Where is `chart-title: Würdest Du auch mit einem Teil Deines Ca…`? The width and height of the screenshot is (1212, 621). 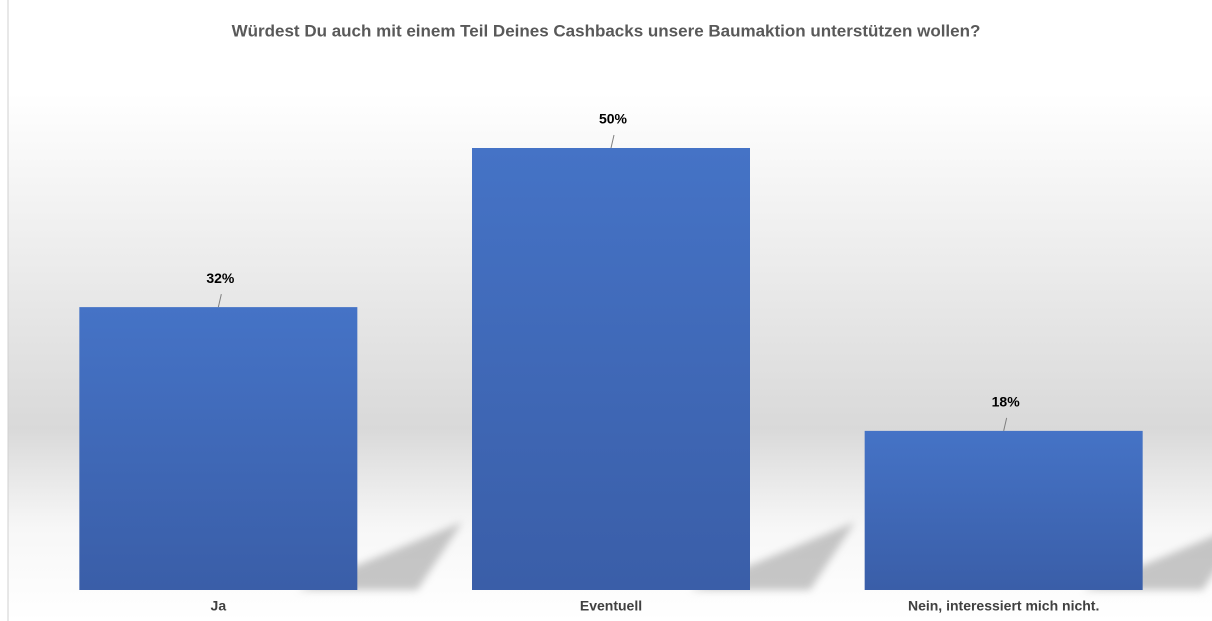
chart-title: Würdest Du auch mit einem Teil Deines Ca… is located at coordinates (606, 30).